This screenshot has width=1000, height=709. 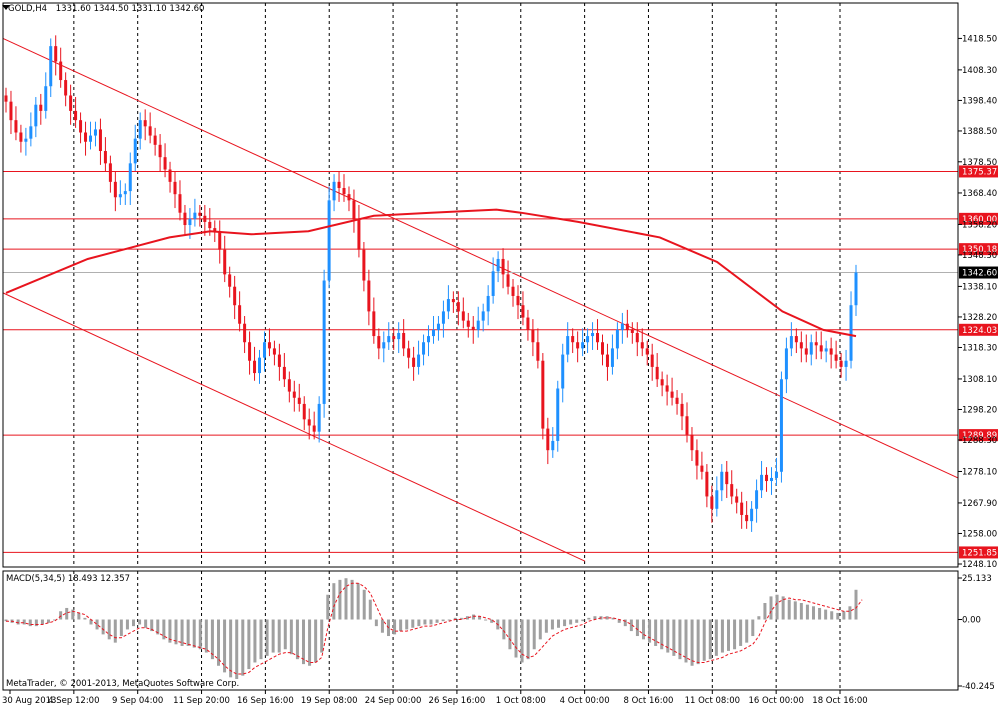 What do you see at coordinates (979, 256) in the screenshot?
I see `y-tick-label: 1348.30` at bounding box center [979, 256].